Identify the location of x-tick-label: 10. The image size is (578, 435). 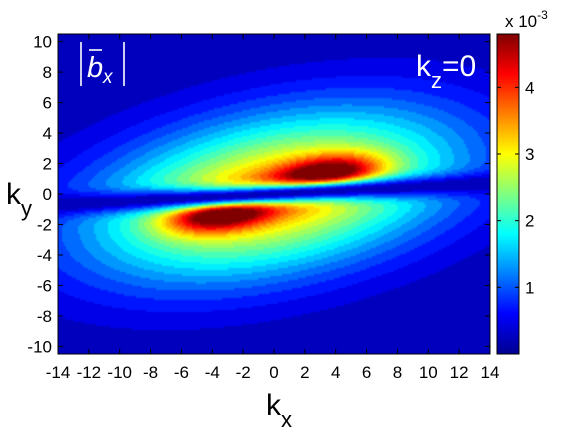
(428, 372).